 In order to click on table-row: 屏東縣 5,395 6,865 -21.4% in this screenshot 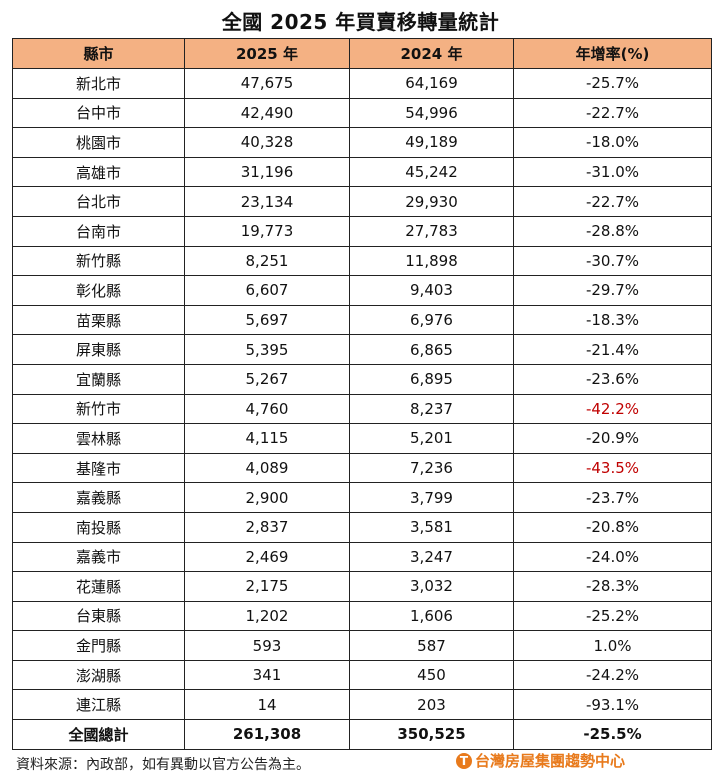, I will do `click(362, 349)`.